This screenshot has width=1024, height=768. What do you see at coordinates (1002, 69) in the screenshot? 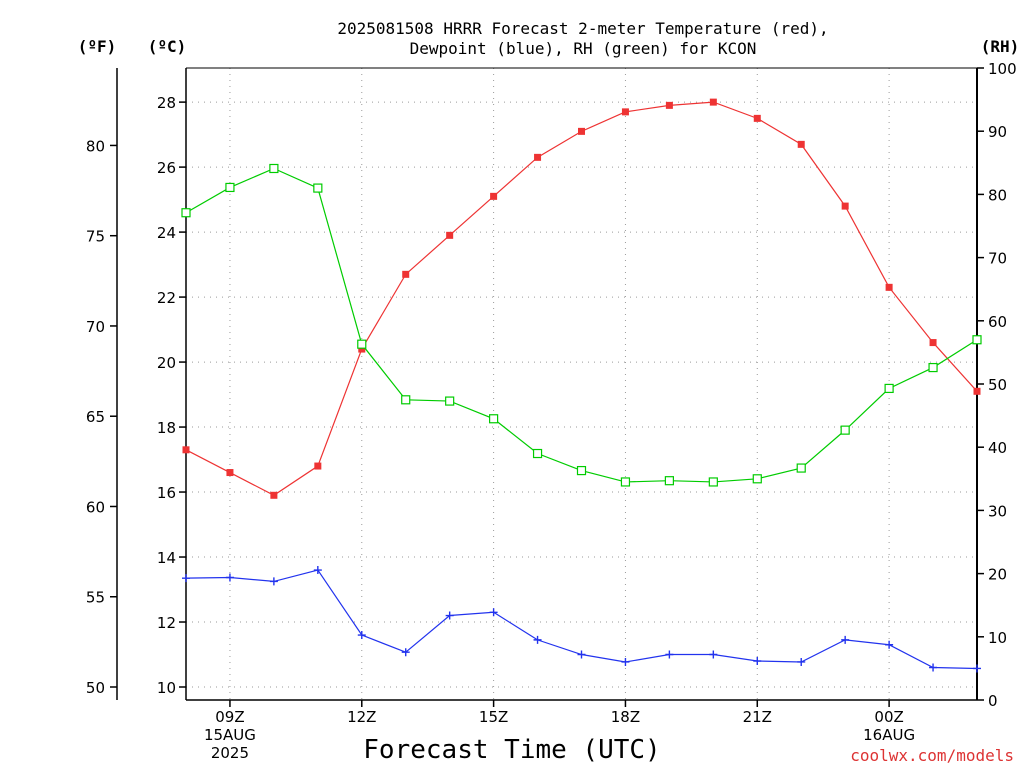
I see `rh-tick-label: 100` at bounding box center [1002, 69].